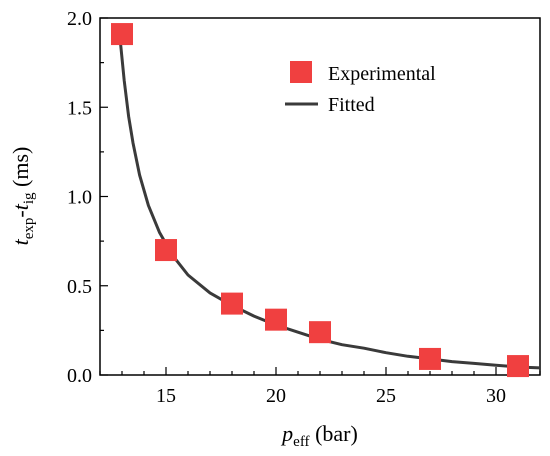 The height and width of the screenshot is (456, 550). Describe the element at coordinates (79, 376) in the screenshot. I see `y-tick-label: 0.0` at that location.